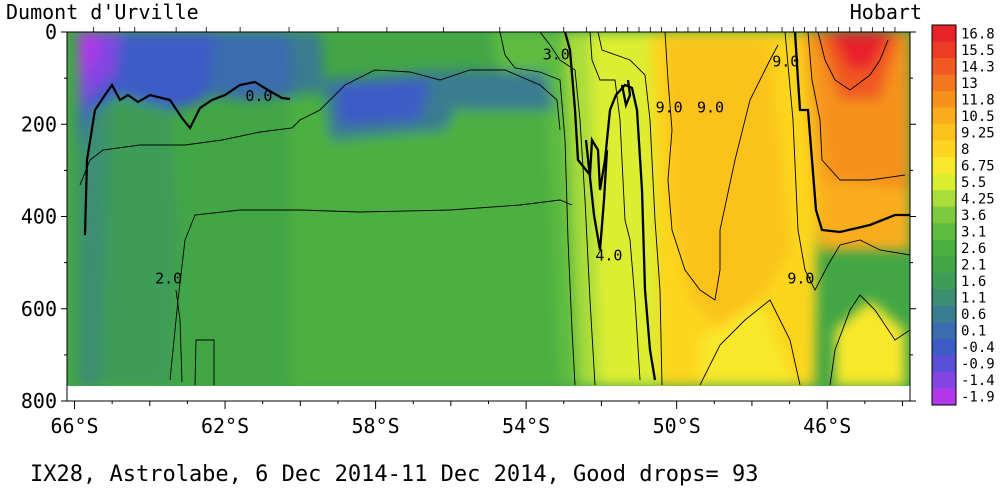 This screenshot has height=494, width=1000. What do you see at coordinates (978, 365) in the screenshot?
I see `colorbar-label: -0.9` at bounding box center [978, 365].